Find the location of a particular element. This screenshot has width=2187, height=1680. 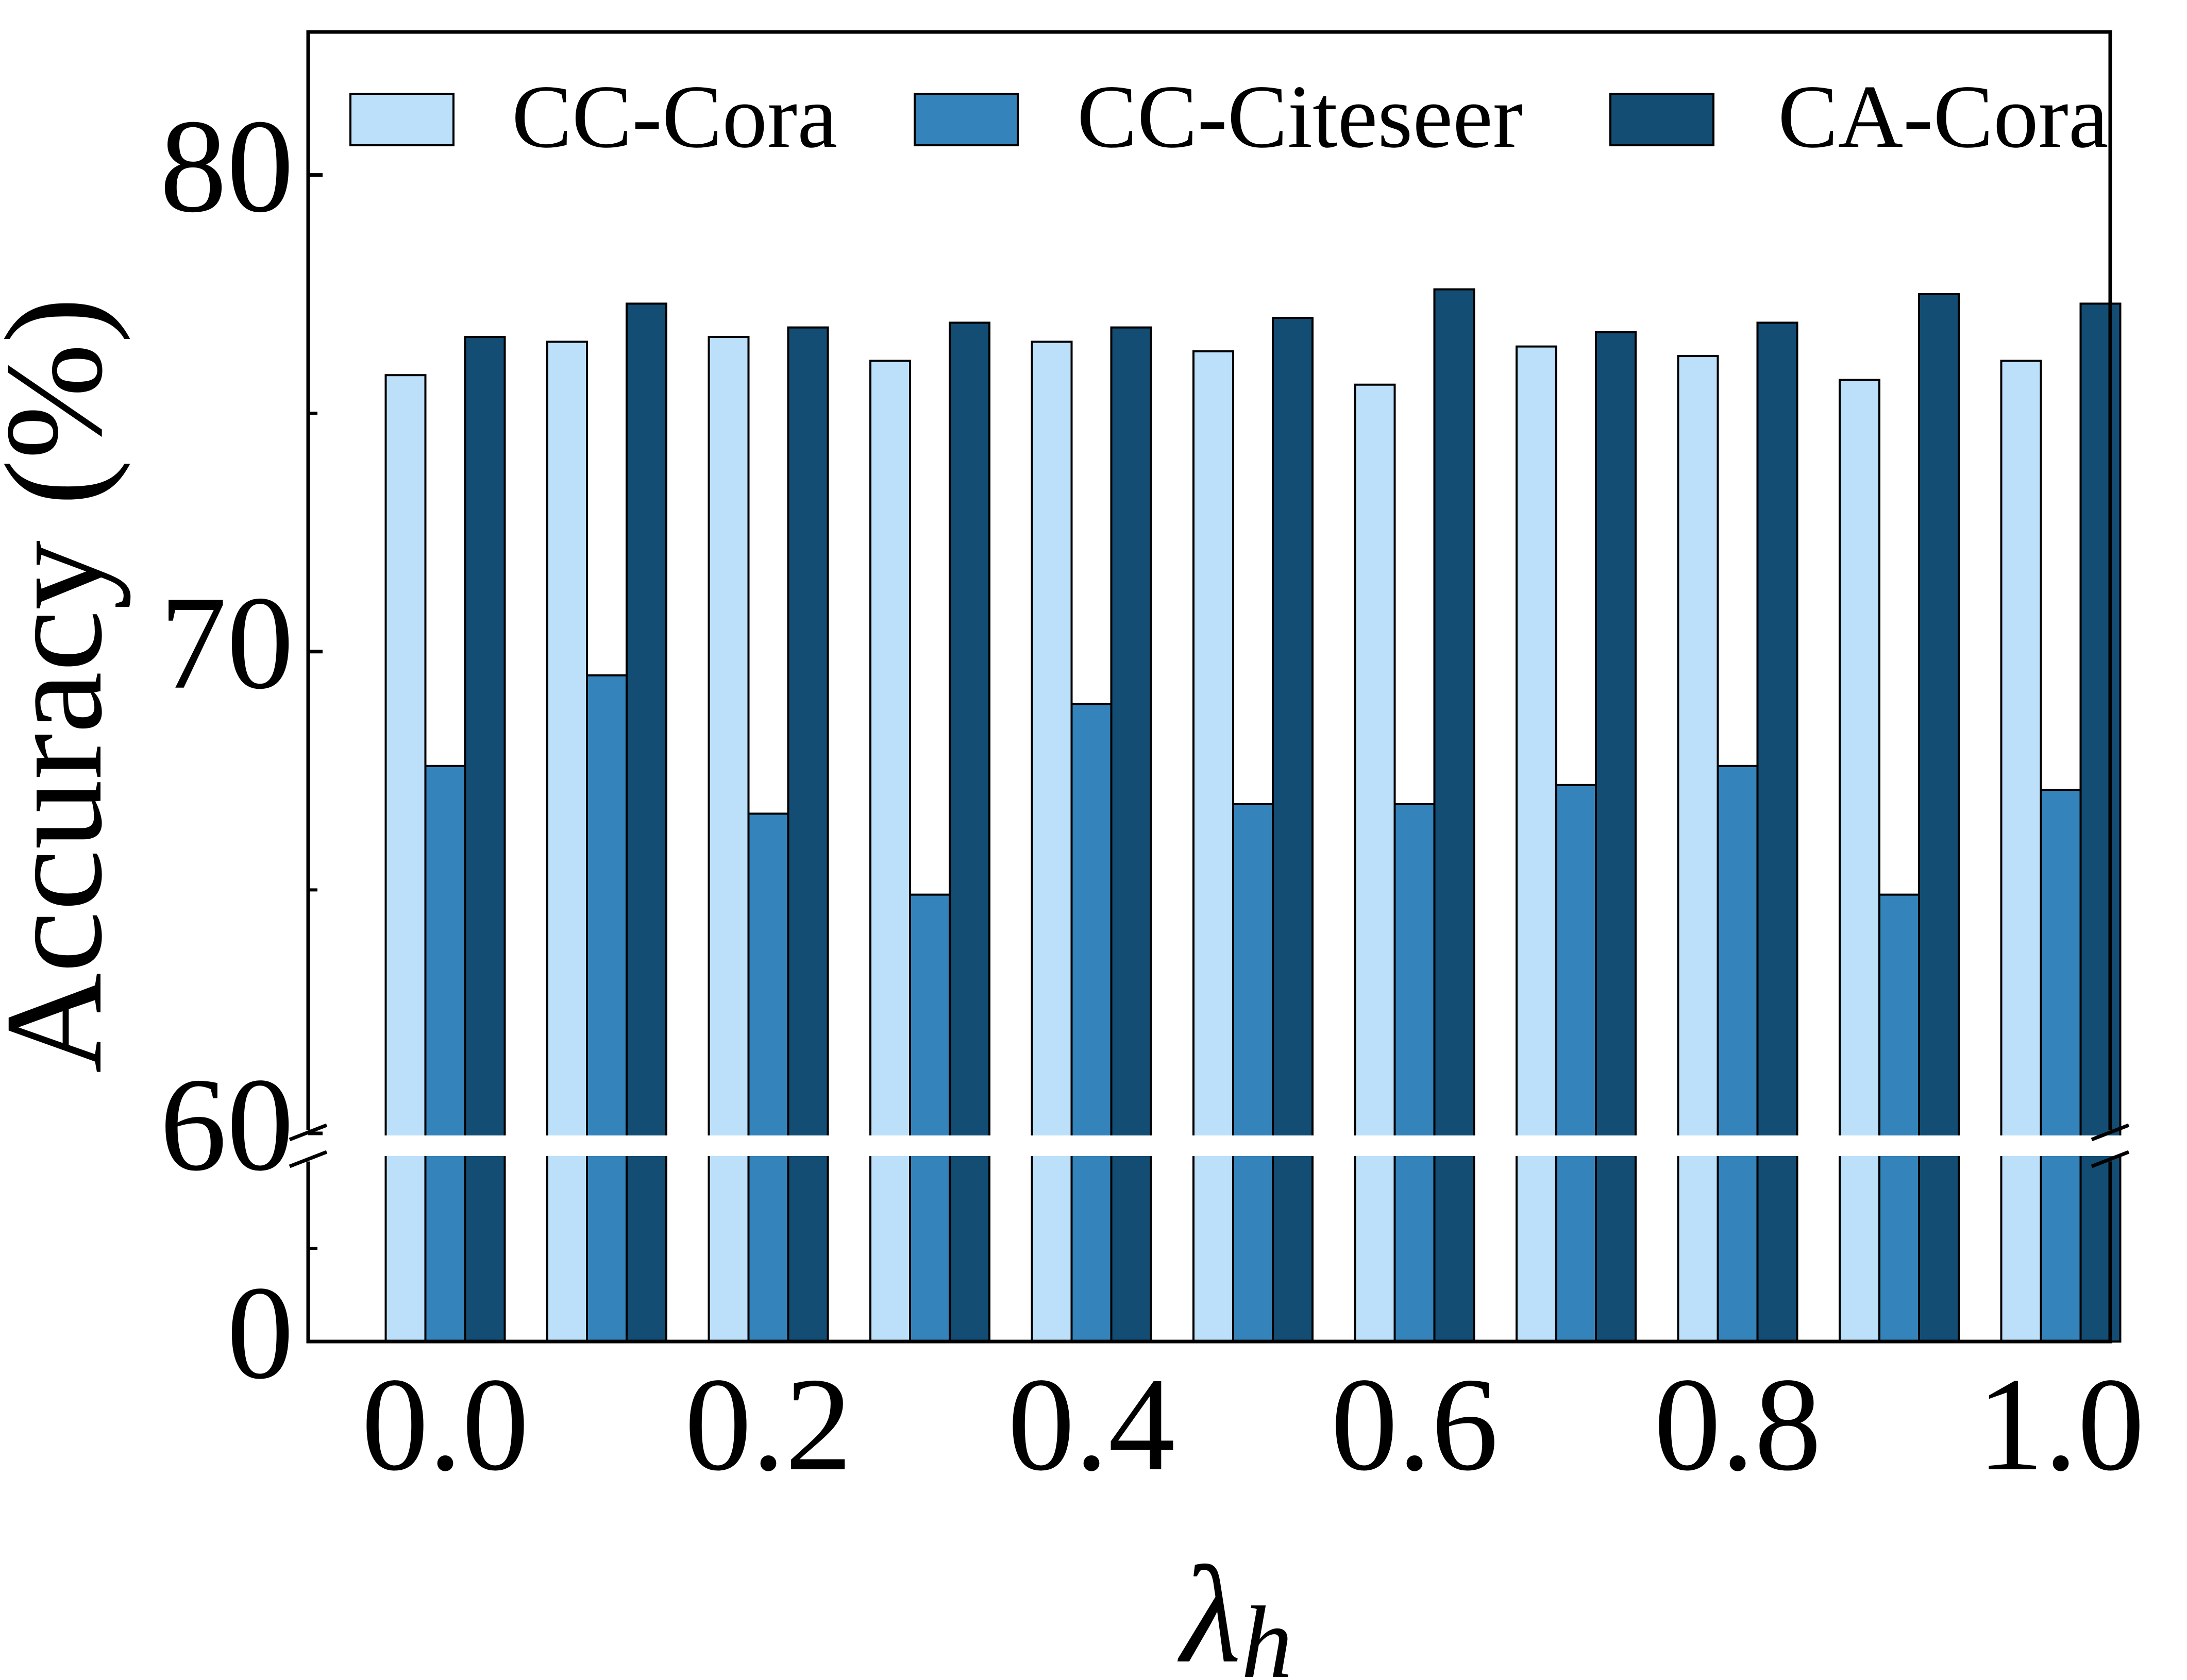

bar-ca-cora-0.8 is located at coordinates (1777, 832).